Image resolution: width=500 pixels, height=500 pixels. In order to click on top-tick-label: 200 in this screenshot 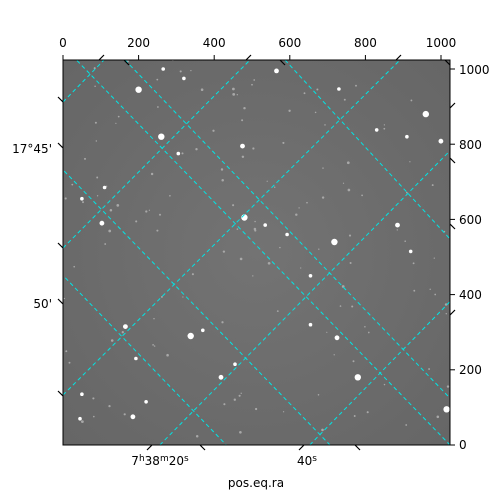, I will do `click(138, 43)`.